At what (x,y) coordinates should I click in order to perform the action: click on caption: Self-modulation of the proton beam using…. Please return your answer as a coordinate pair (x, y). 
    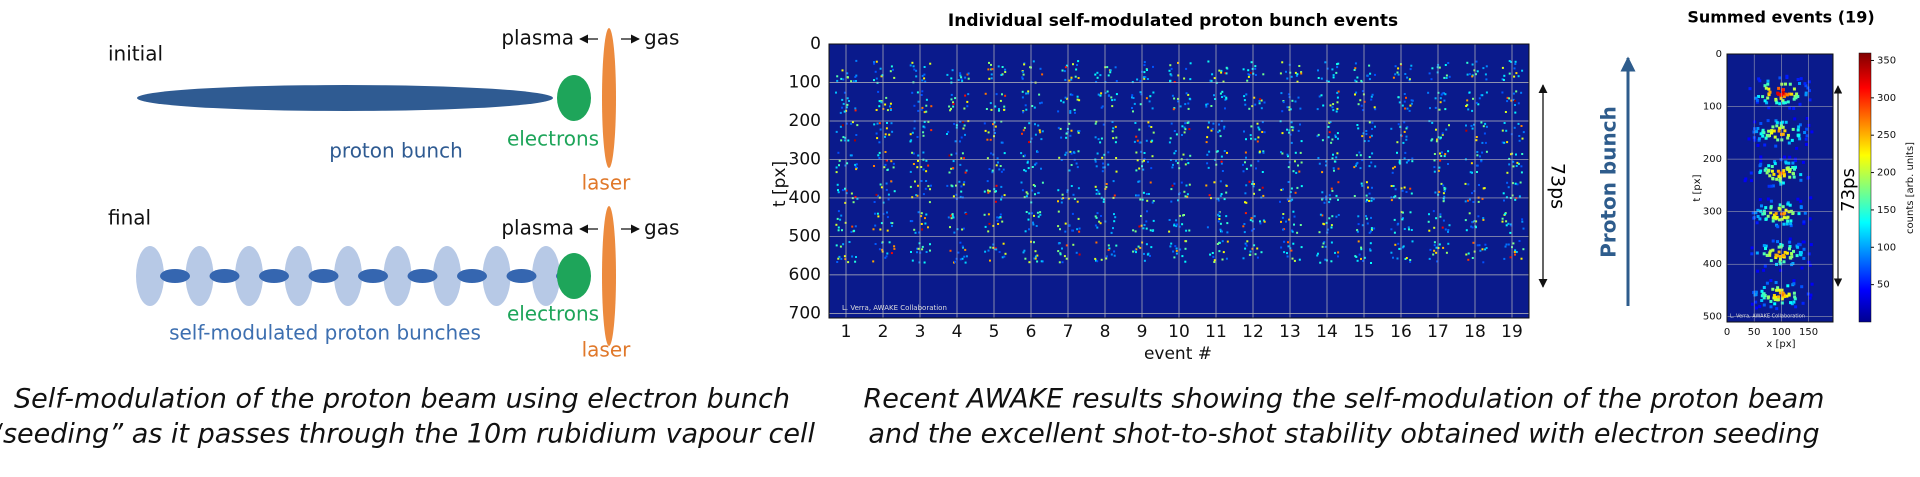
    Looking at the image, I should click on (402, 399).